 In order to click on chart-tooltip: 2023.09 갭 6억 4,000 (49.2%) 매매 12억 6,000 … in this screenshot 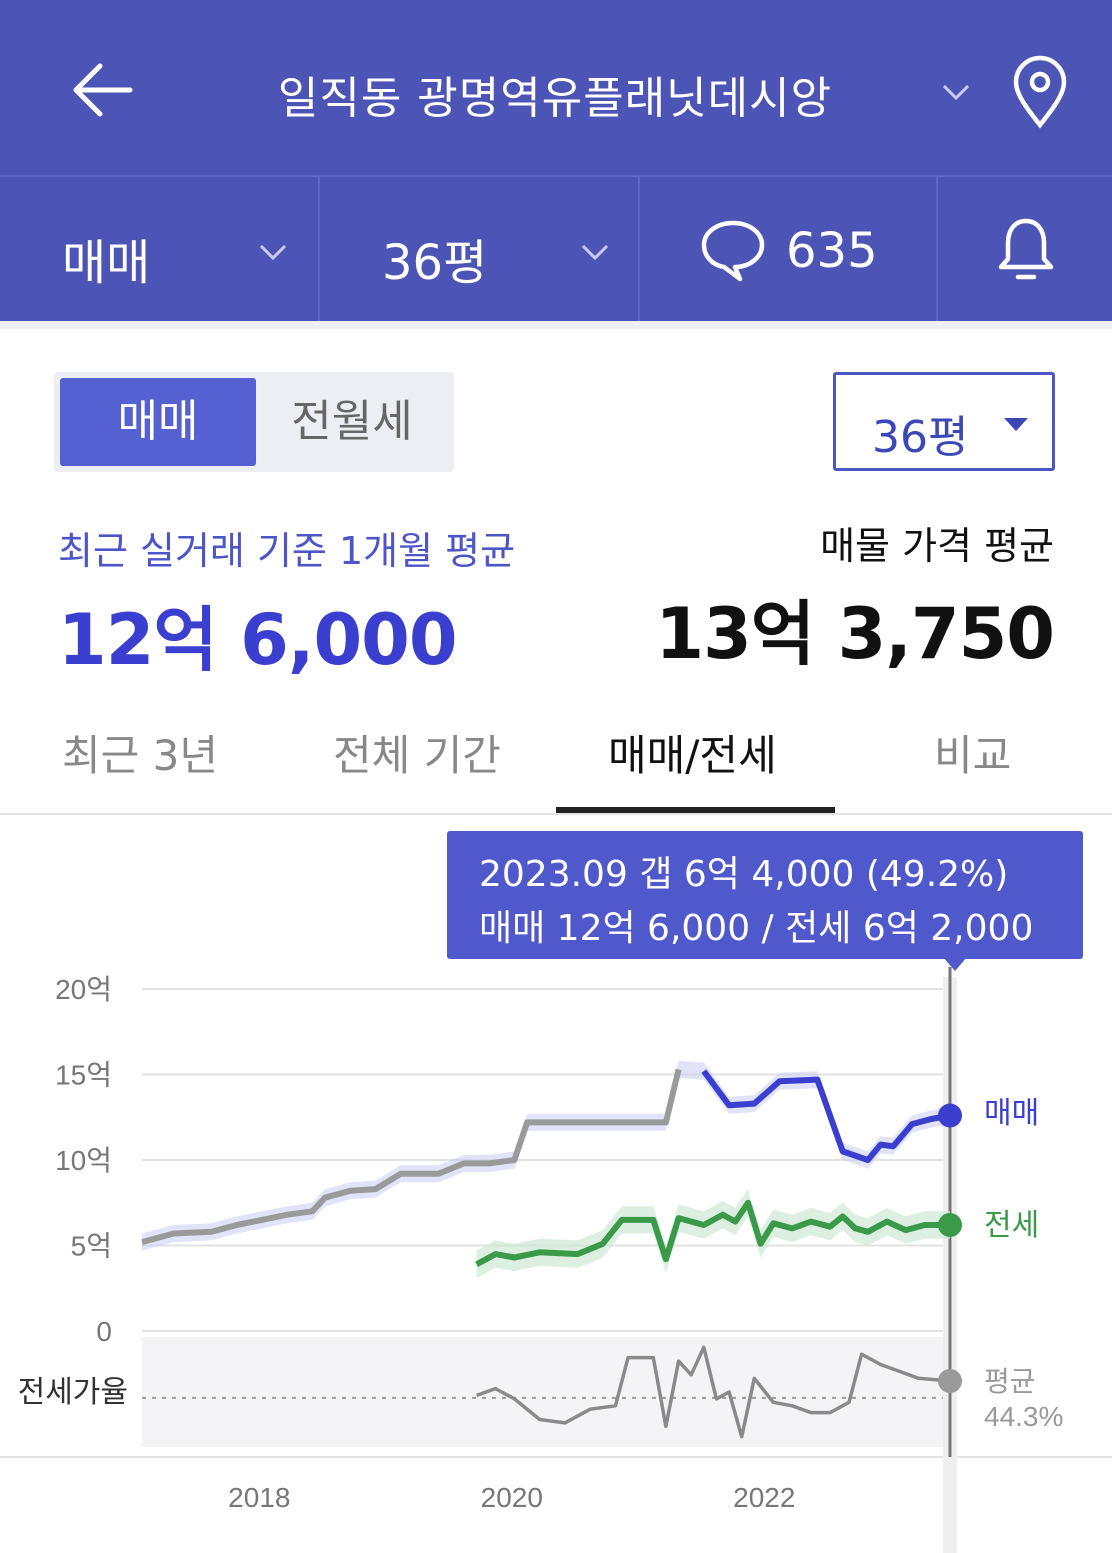, I will do `click(765, 901)`.